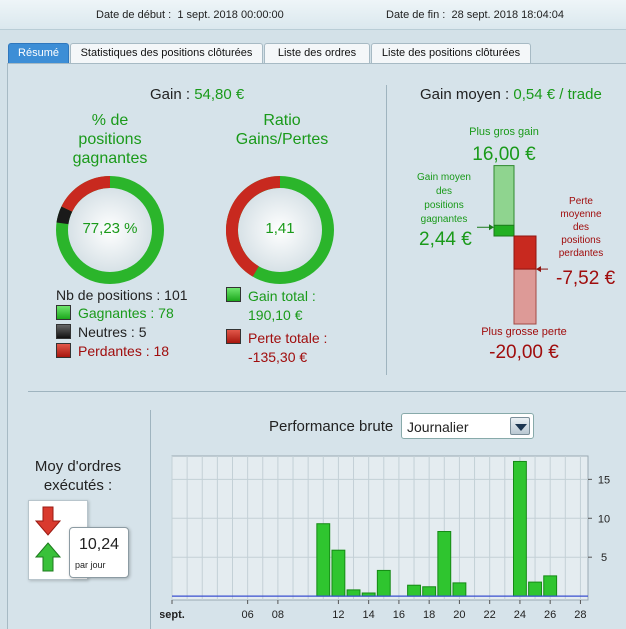 This screenshot has width=626, height=629. Describe the element at coordinates (48, 539) in the screenshot. I see `buy-sell-arrows-icon` at that location.